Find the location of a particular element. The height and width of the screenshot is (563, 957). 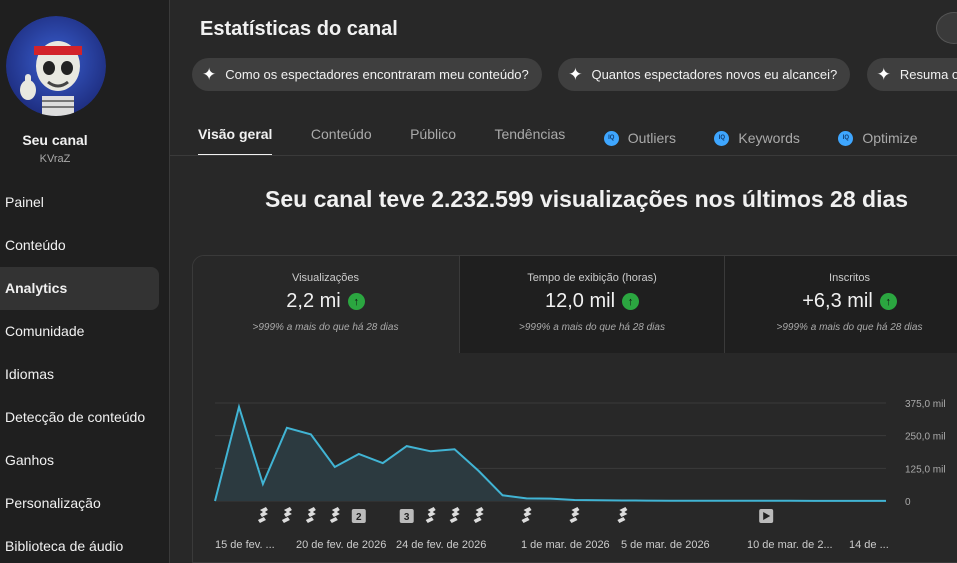

x-tick-label: 20 de fev. de 2026 is located at coordinates (341, 545).